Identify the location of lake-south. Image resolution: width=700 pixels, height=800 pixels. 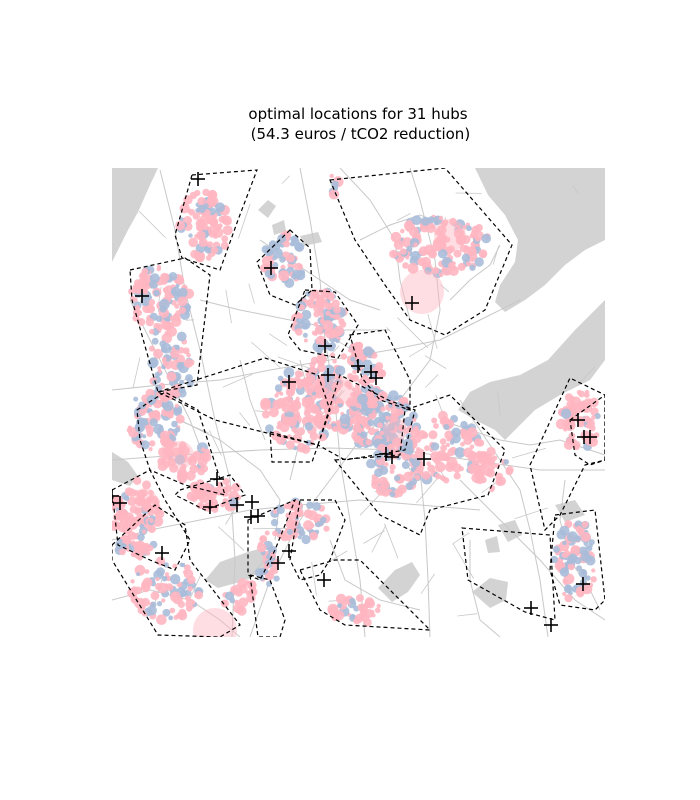
(399, 582).